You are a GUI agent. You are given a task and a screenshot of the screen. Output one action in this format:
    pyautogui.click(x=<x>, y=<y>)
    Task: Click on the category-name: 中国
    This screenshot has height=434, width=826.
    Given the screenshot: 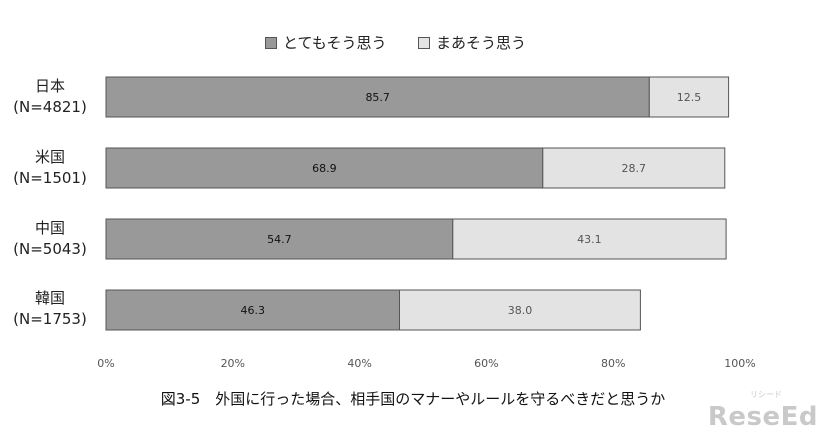 What is the action you would take?
    pyautogui.click(x=49, y=228)
    